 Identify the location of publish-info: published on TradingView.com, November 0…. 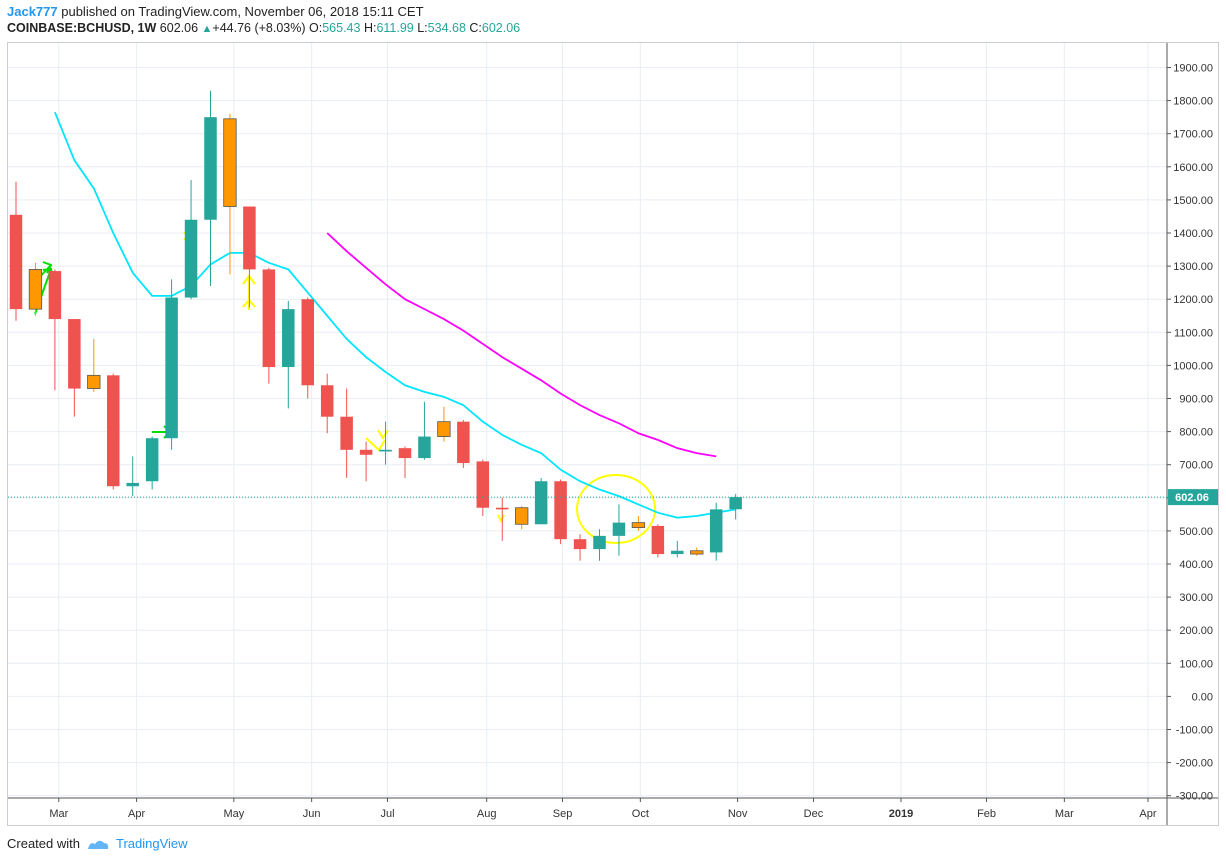
(240, 11).